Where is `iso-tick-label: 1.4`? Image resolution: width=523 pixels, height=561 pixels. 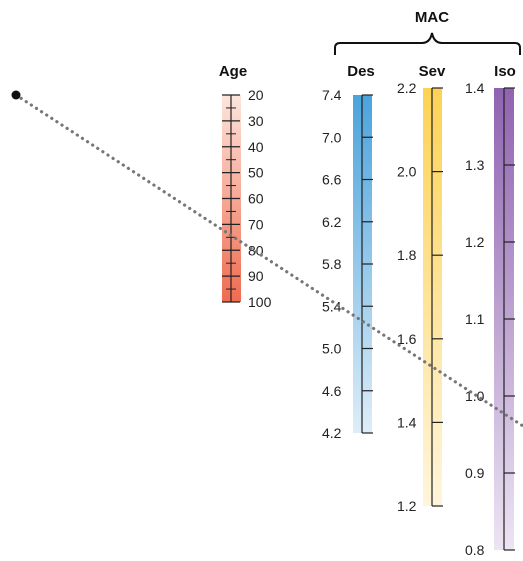 iso-tick-label: 1.4 is located at coordinates (475, 88).